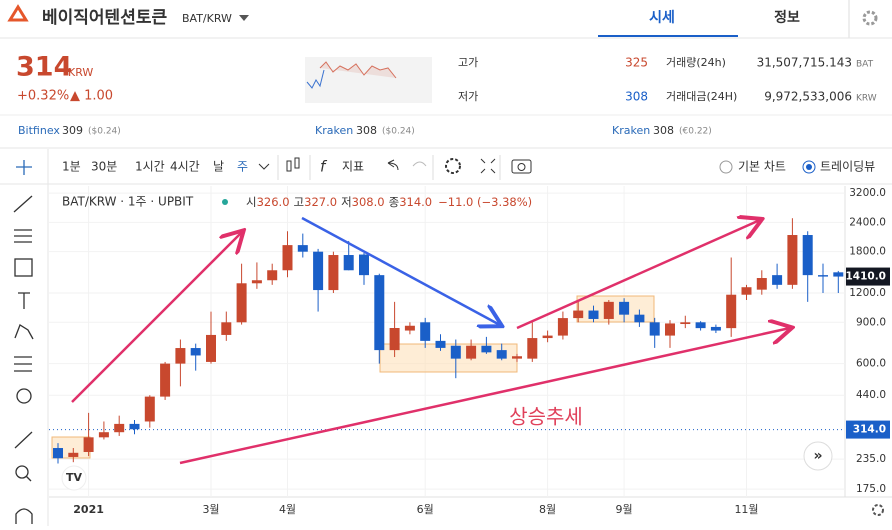 The height and width of the screenshot is (530, 892). What do you see at coordinates (701, 96) in the screenshot?
I see `stat-label: 거래대금(24H)` at bounding box center [701, 96].